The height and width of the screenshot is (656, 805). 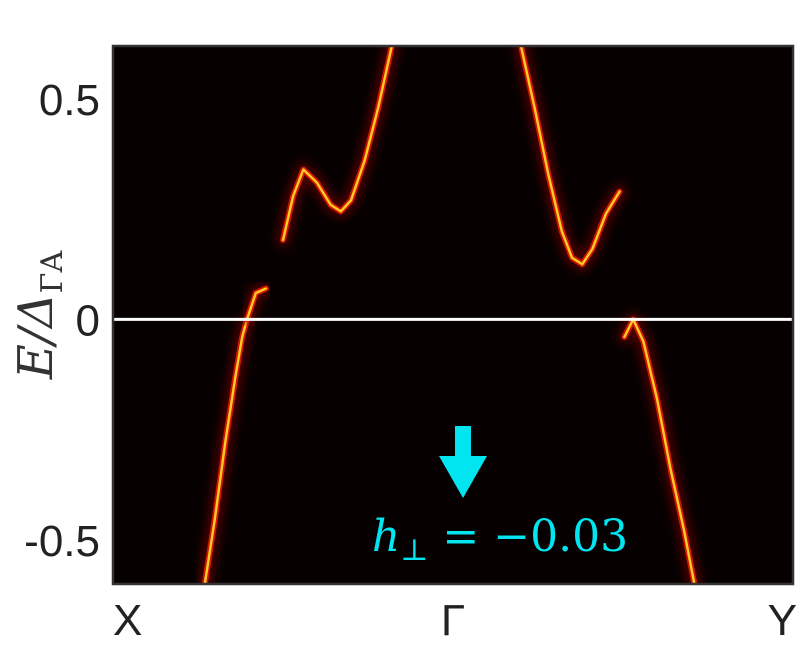 I want to click on y-tick-labels: 0.5 0 -0.5, so click(x=62, y=321).